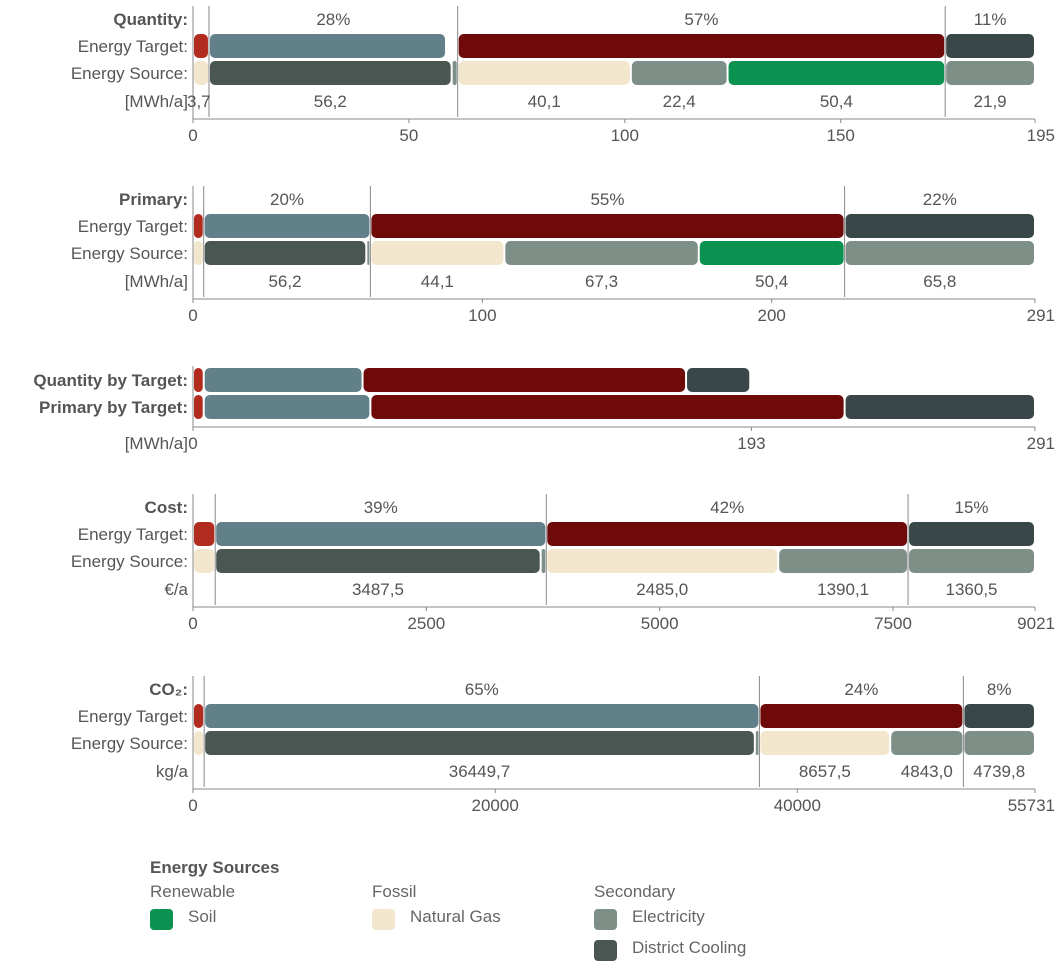 This screenshot has height=968, width=1058. I want to click on tick-label: 9021, so click(1036, 623).